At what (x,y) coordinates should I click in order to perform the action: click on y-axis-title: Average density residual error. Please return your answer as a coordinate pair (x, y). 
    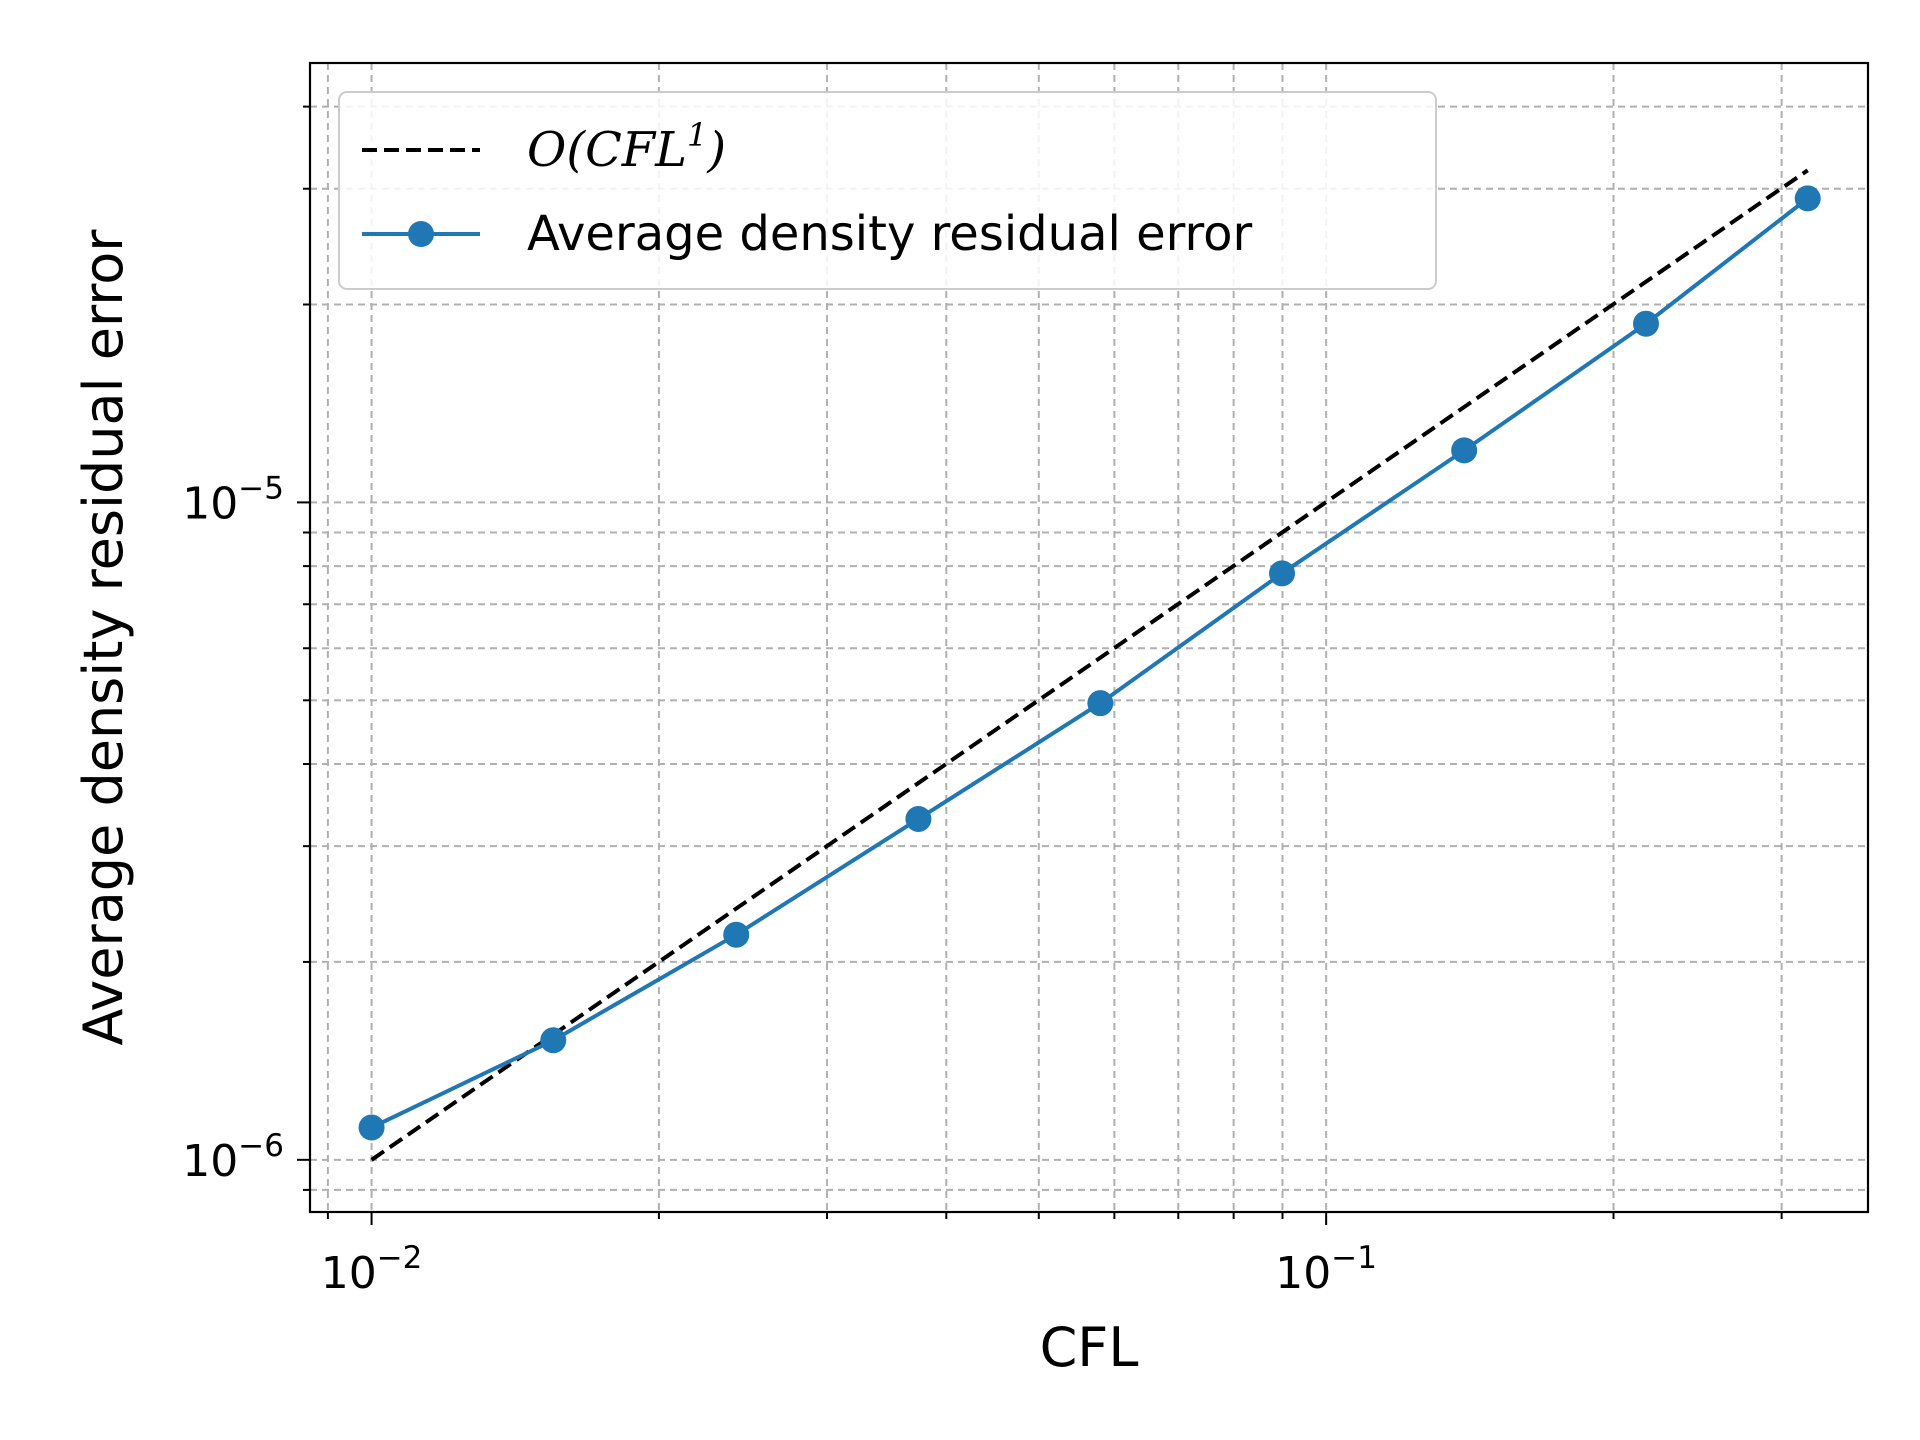
    Looking at the image, I should click on (103, 637).